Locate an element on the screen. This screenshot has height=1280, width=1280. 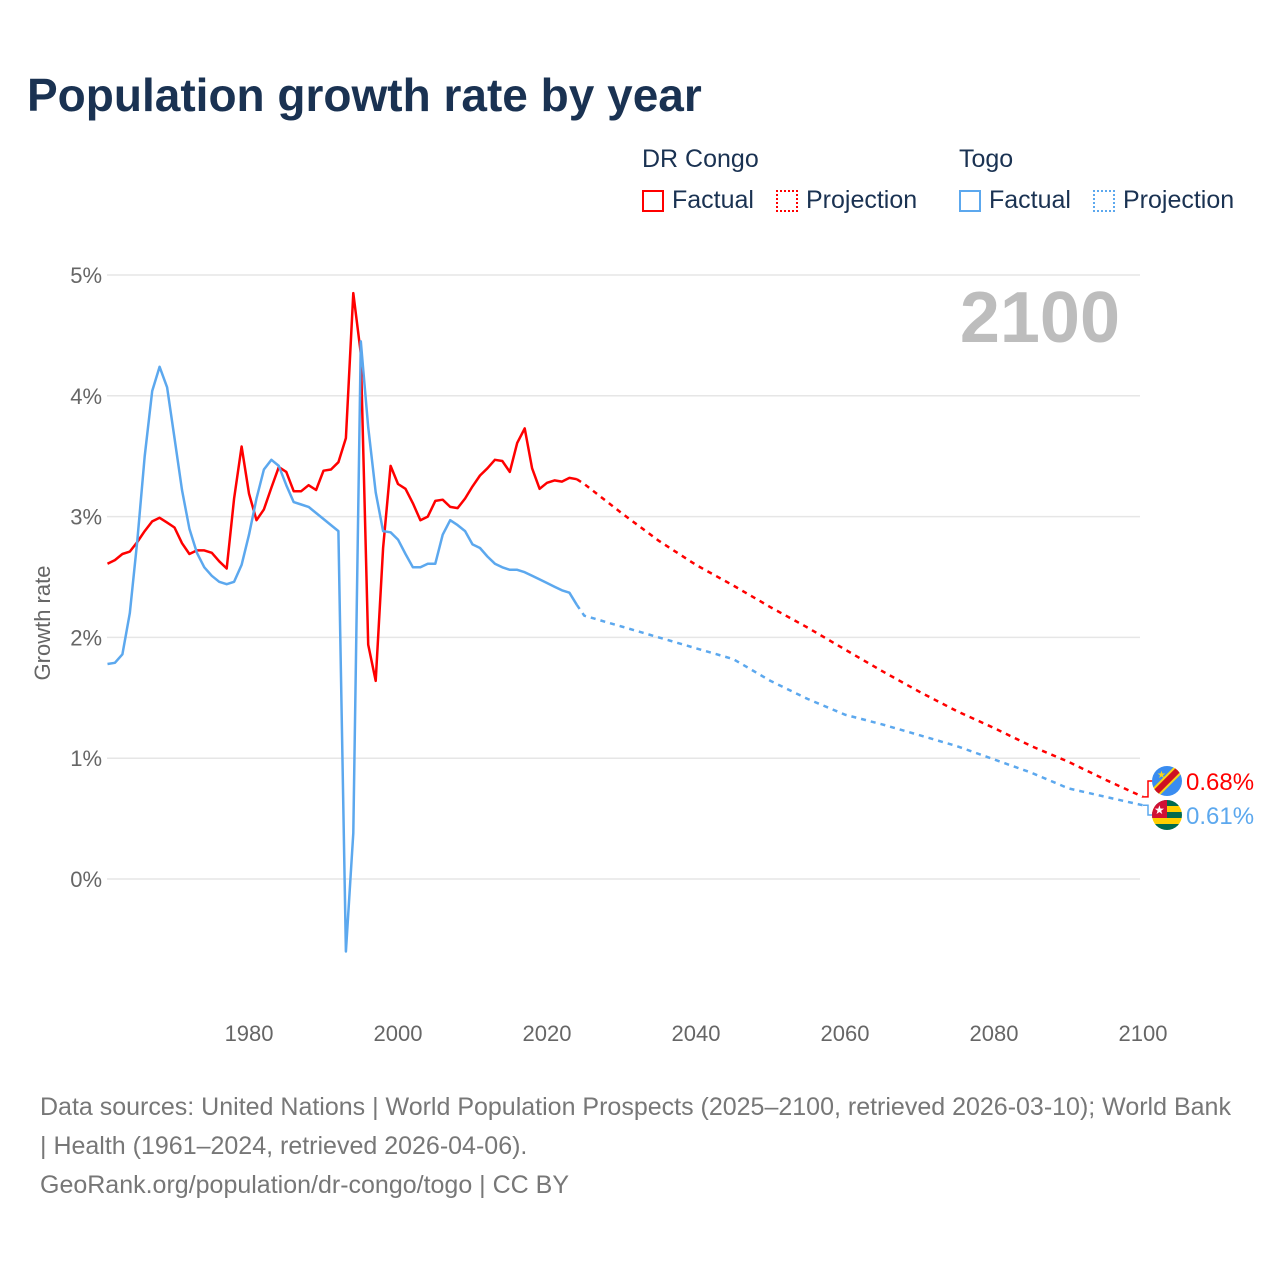
y-tick-label: 0% is located at coordinates (86, 879).